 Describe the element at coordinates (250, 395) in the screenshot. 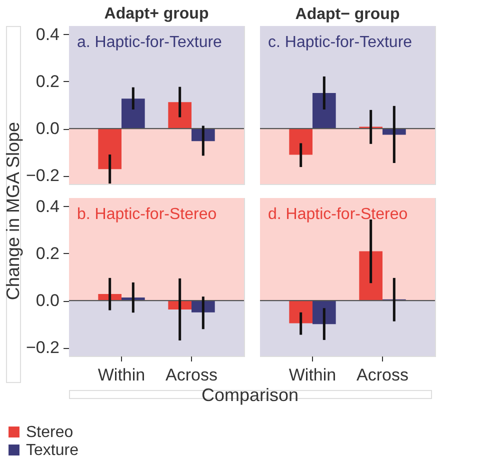

I see `x-axis-title: Comparison` at that location.